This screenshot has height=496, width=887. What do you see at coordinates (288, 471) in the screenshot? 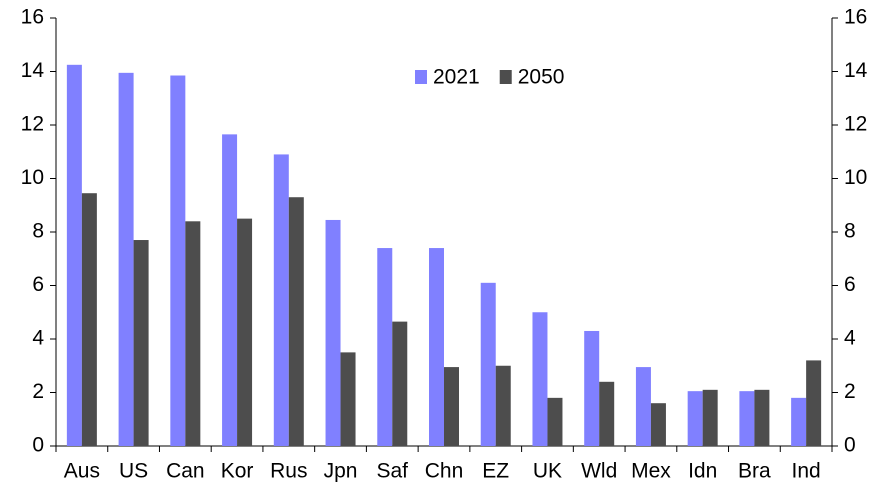
I see `x-tick-label: Rus` at bounding box center [288, 471].